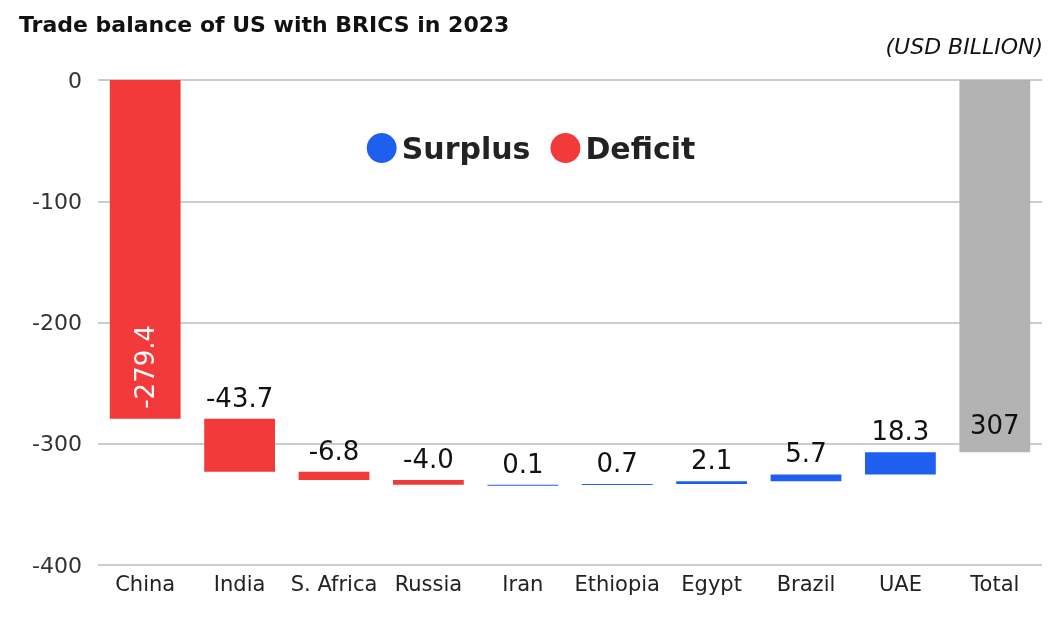 This screenshot has width=1062, height=618. I want to click on x-tick-label: Ethiopia, so click(617, 583).